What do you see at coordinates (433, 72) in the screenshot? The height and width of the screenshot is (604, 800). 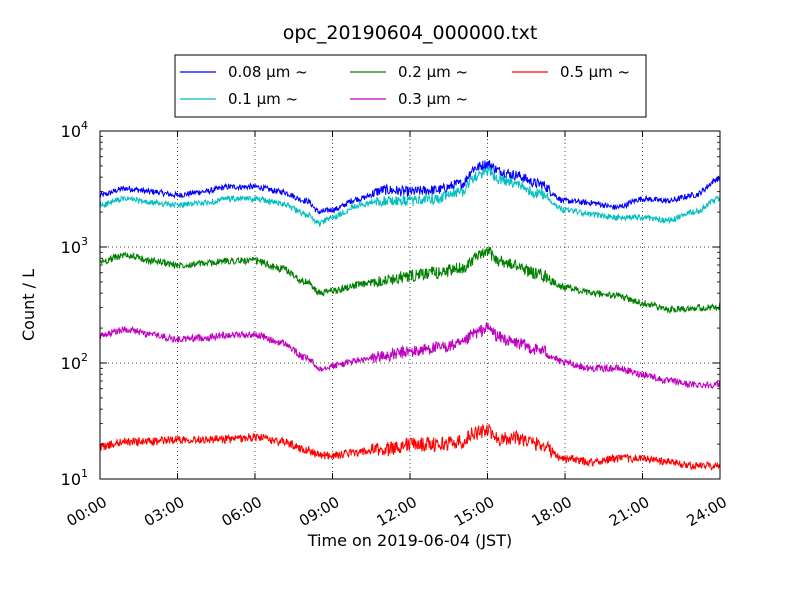 I see `legend-label: 0.2 μm ~` at bounding box center [433, 72].